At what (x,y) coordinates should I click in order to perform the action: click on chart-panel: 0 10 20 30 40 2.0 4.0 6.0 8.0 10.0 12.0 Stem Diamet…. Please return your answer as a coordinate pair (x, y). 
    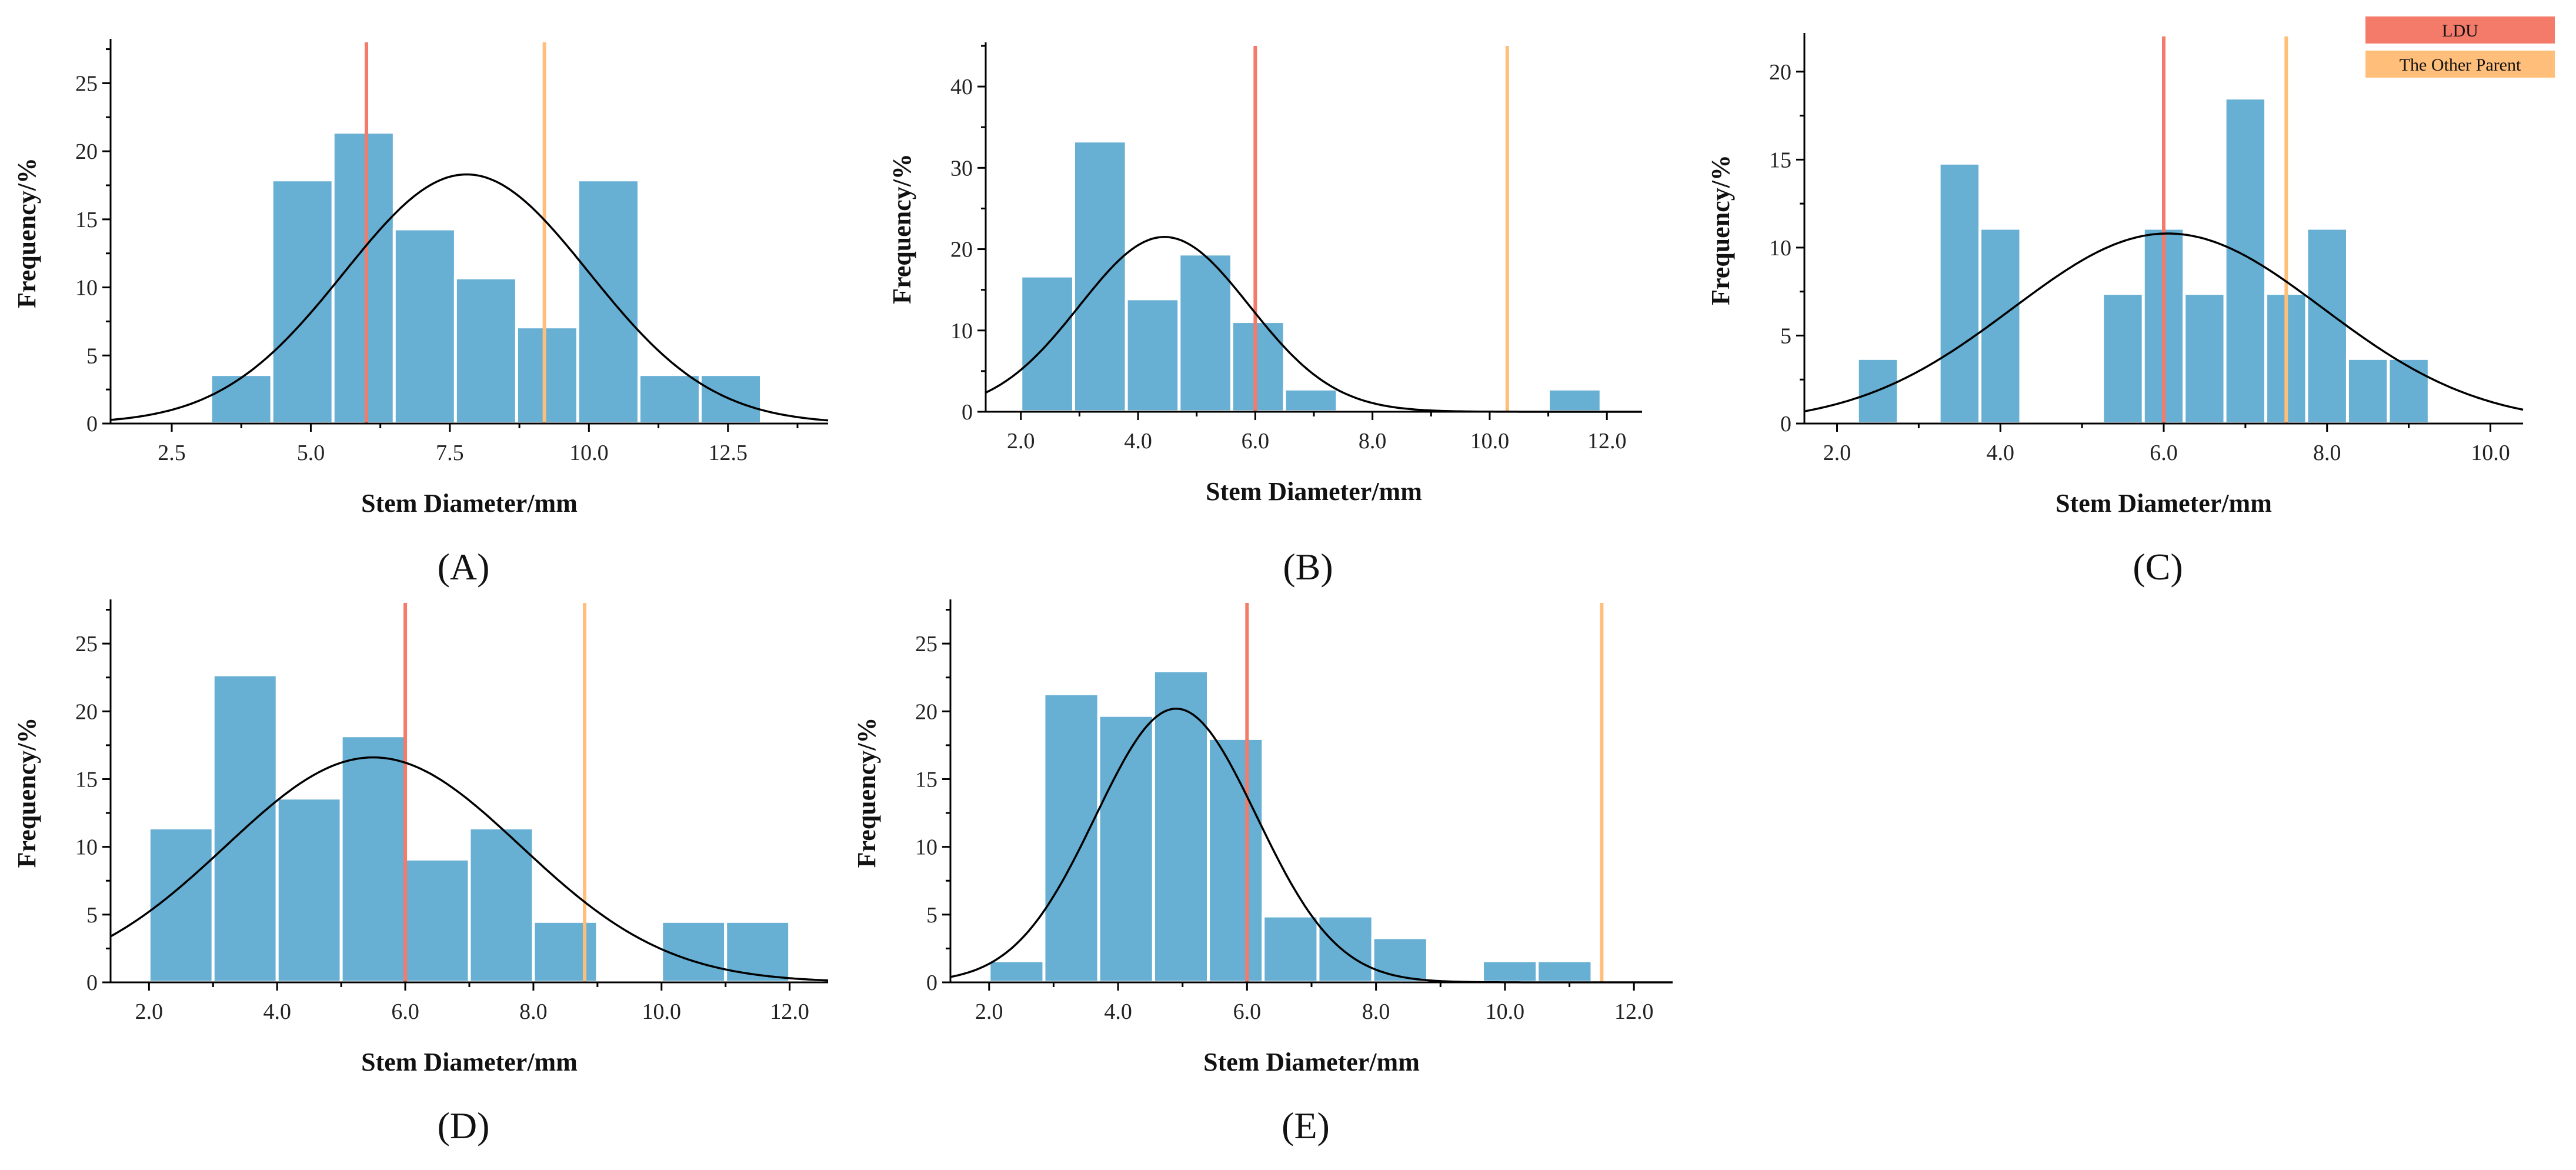
    Looking at the image, I should click on (1264, 315).